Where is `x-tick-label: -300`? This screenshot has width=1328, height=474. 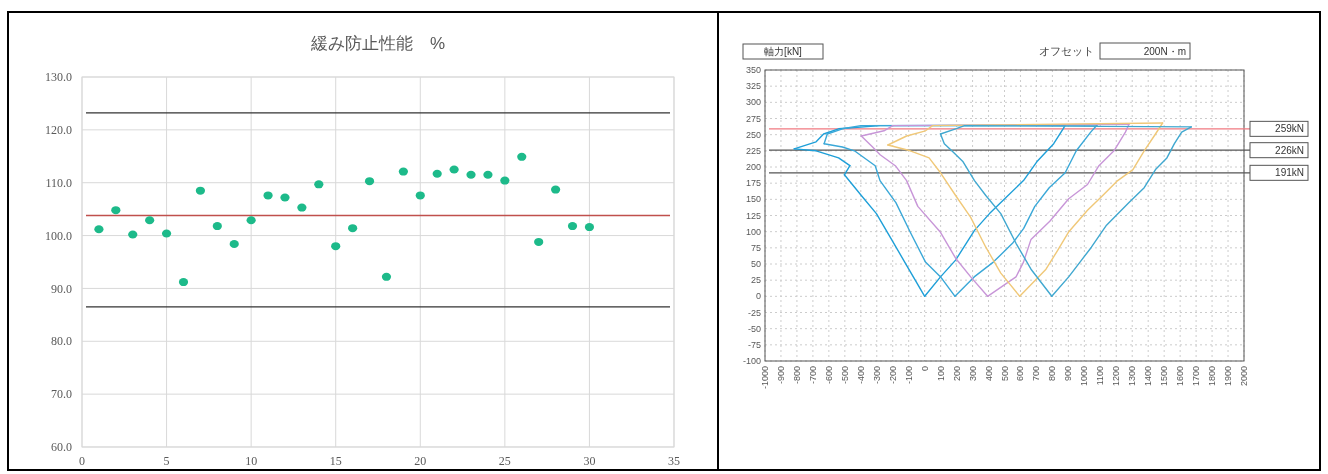 x-tick-label: -300 is located at coordinates (876, 375).